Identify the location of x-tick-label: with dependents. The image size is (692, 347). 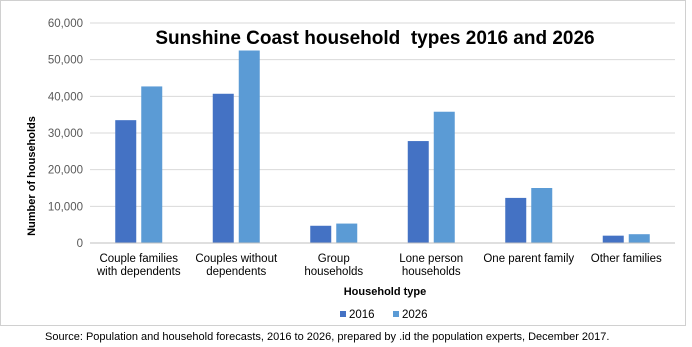
(138, 272).